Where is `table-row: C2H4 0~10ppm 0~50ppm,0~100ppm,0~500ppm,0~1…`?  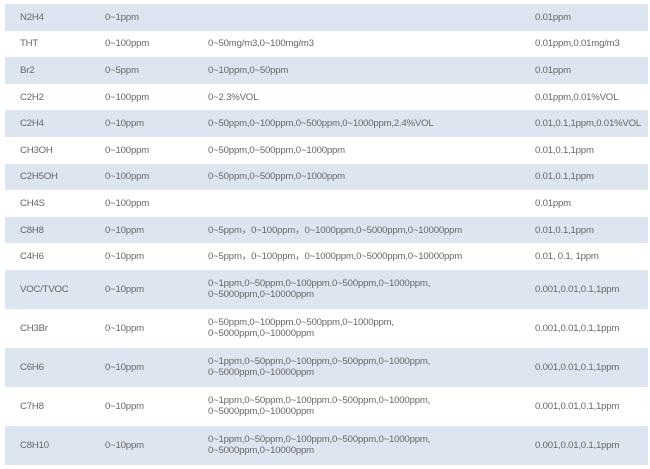 table-row: C2H4 0~10ppm 0~50ppm,0~100ppm,0~500ppm,0~1… is located at coordinates (326, 123).